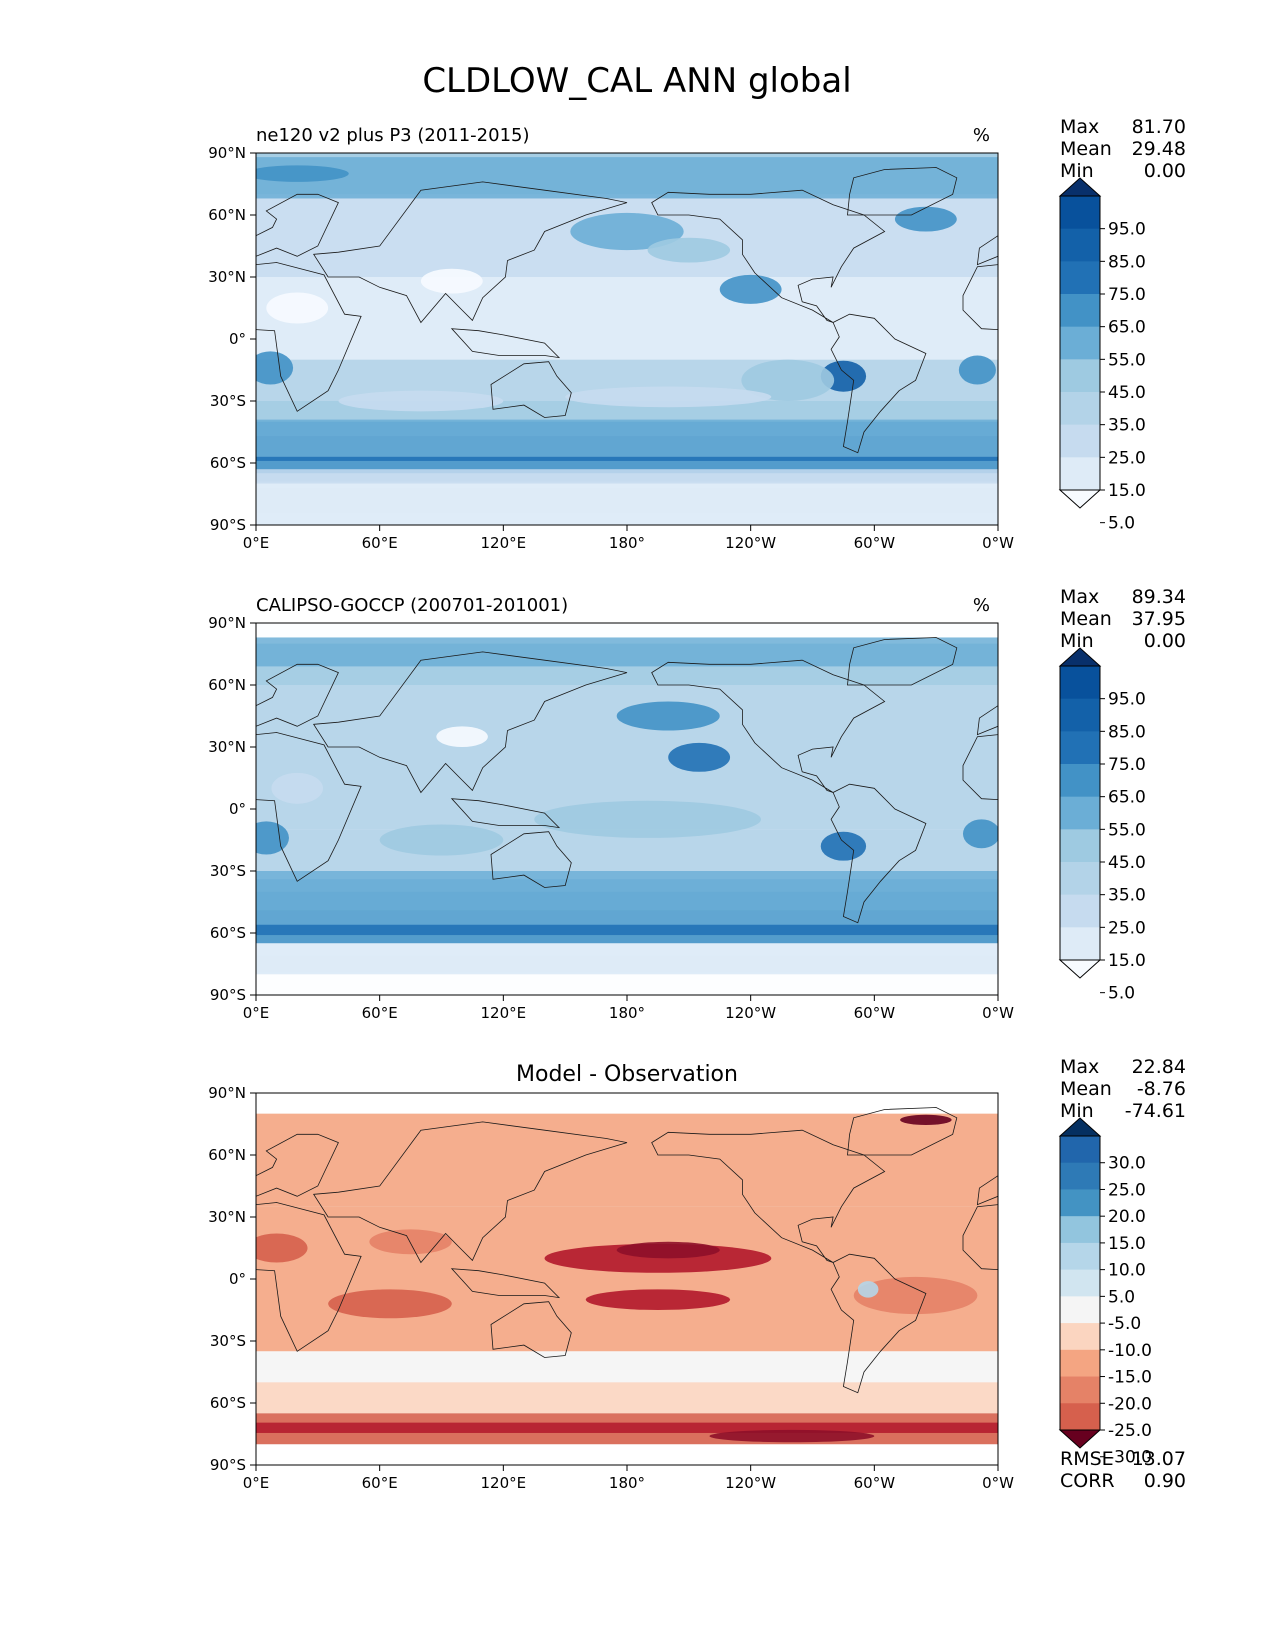 The height and width of the screenshot is (1650, 1275). What do you see at coordinates (1127, 328) in the screenshot?
I see `colorbar-tick-label: 65.0` at bounding box center [1127, 328].